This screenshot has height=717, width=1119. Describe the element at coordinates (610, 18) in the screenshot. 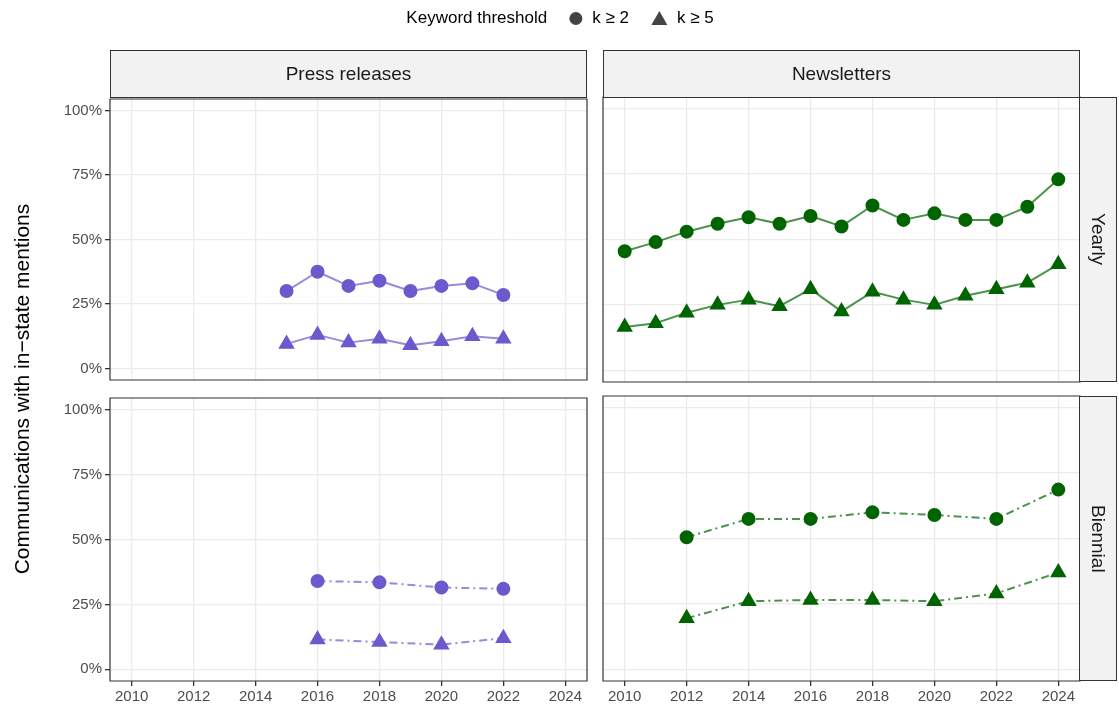

I see `text: k ≥ 2` at that location.